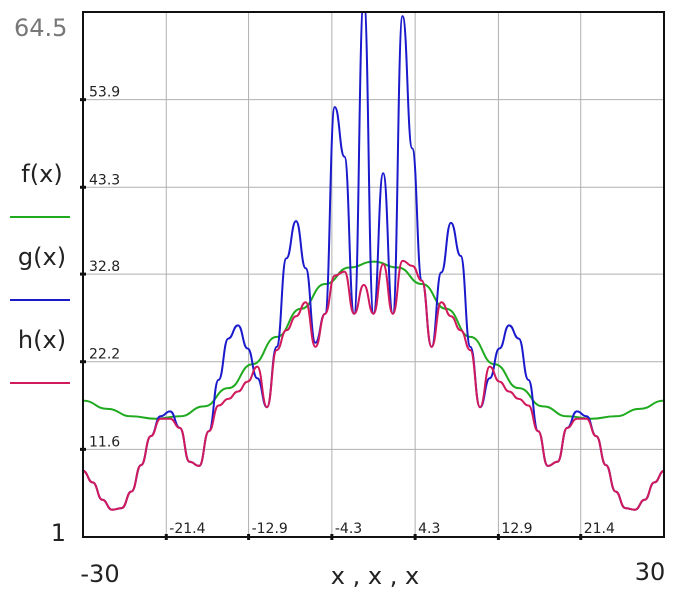  I want to click on y-tick-label: 22.2, so click(104, 355).